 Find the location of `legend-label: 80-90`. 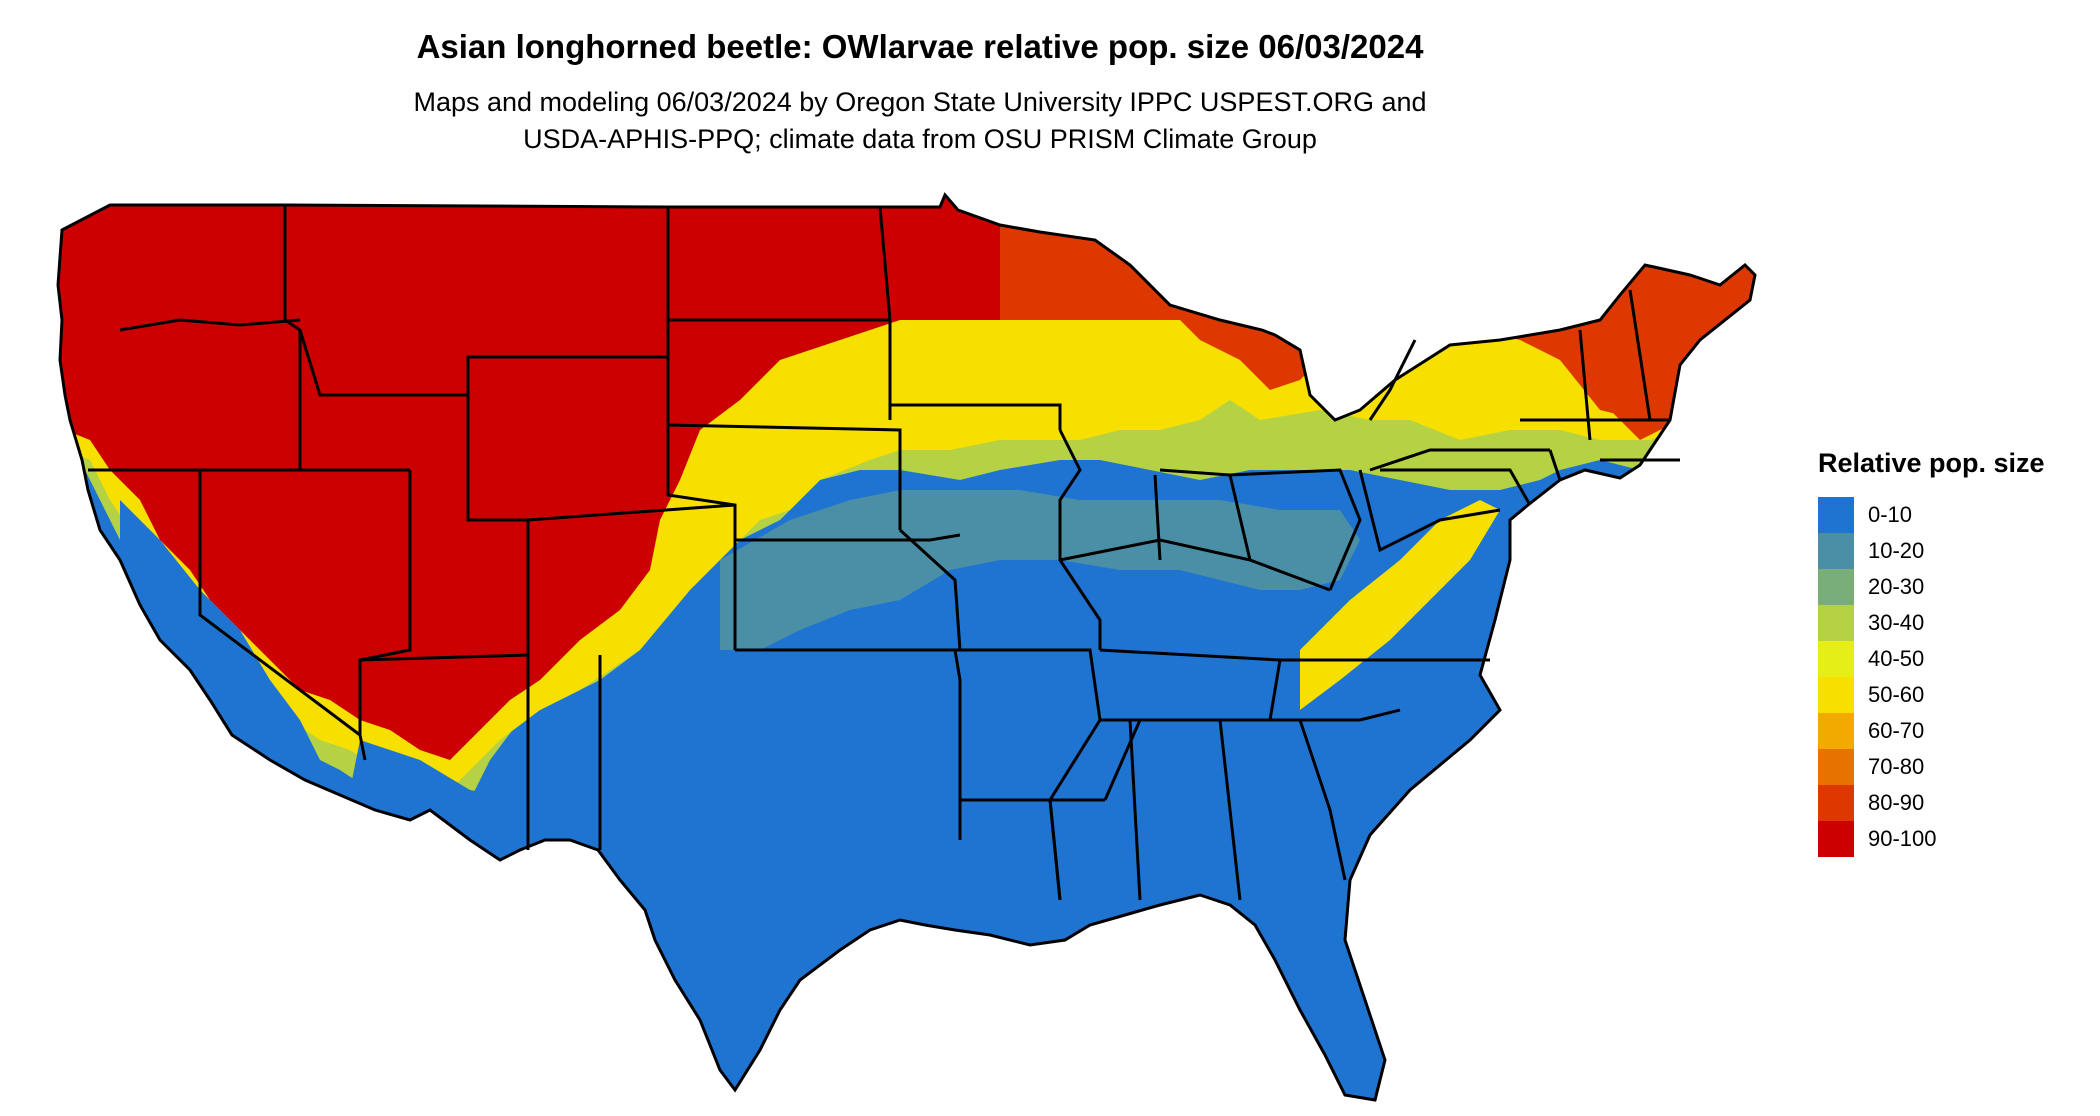

legend-label: 80-90 is located at coordinates (1896, 802).